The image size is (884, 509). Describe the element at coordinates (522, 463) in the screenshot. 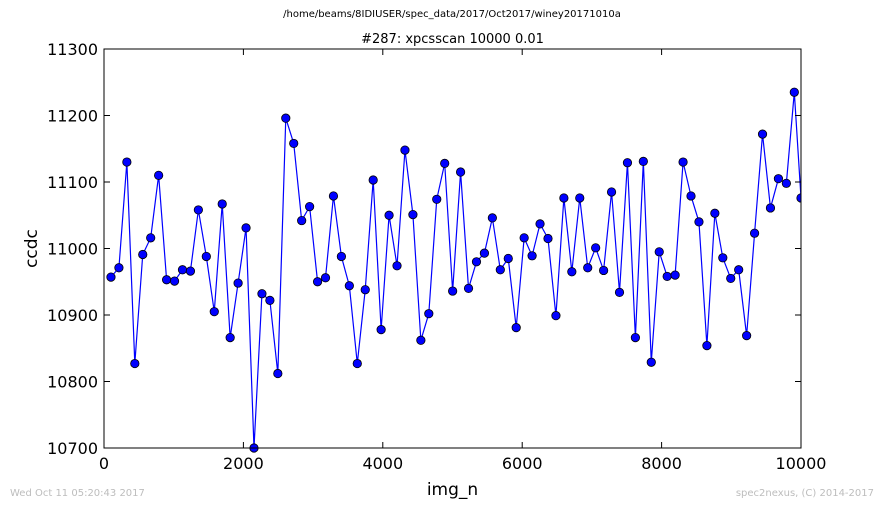

I see `x-tick-label: 6000` at that location.